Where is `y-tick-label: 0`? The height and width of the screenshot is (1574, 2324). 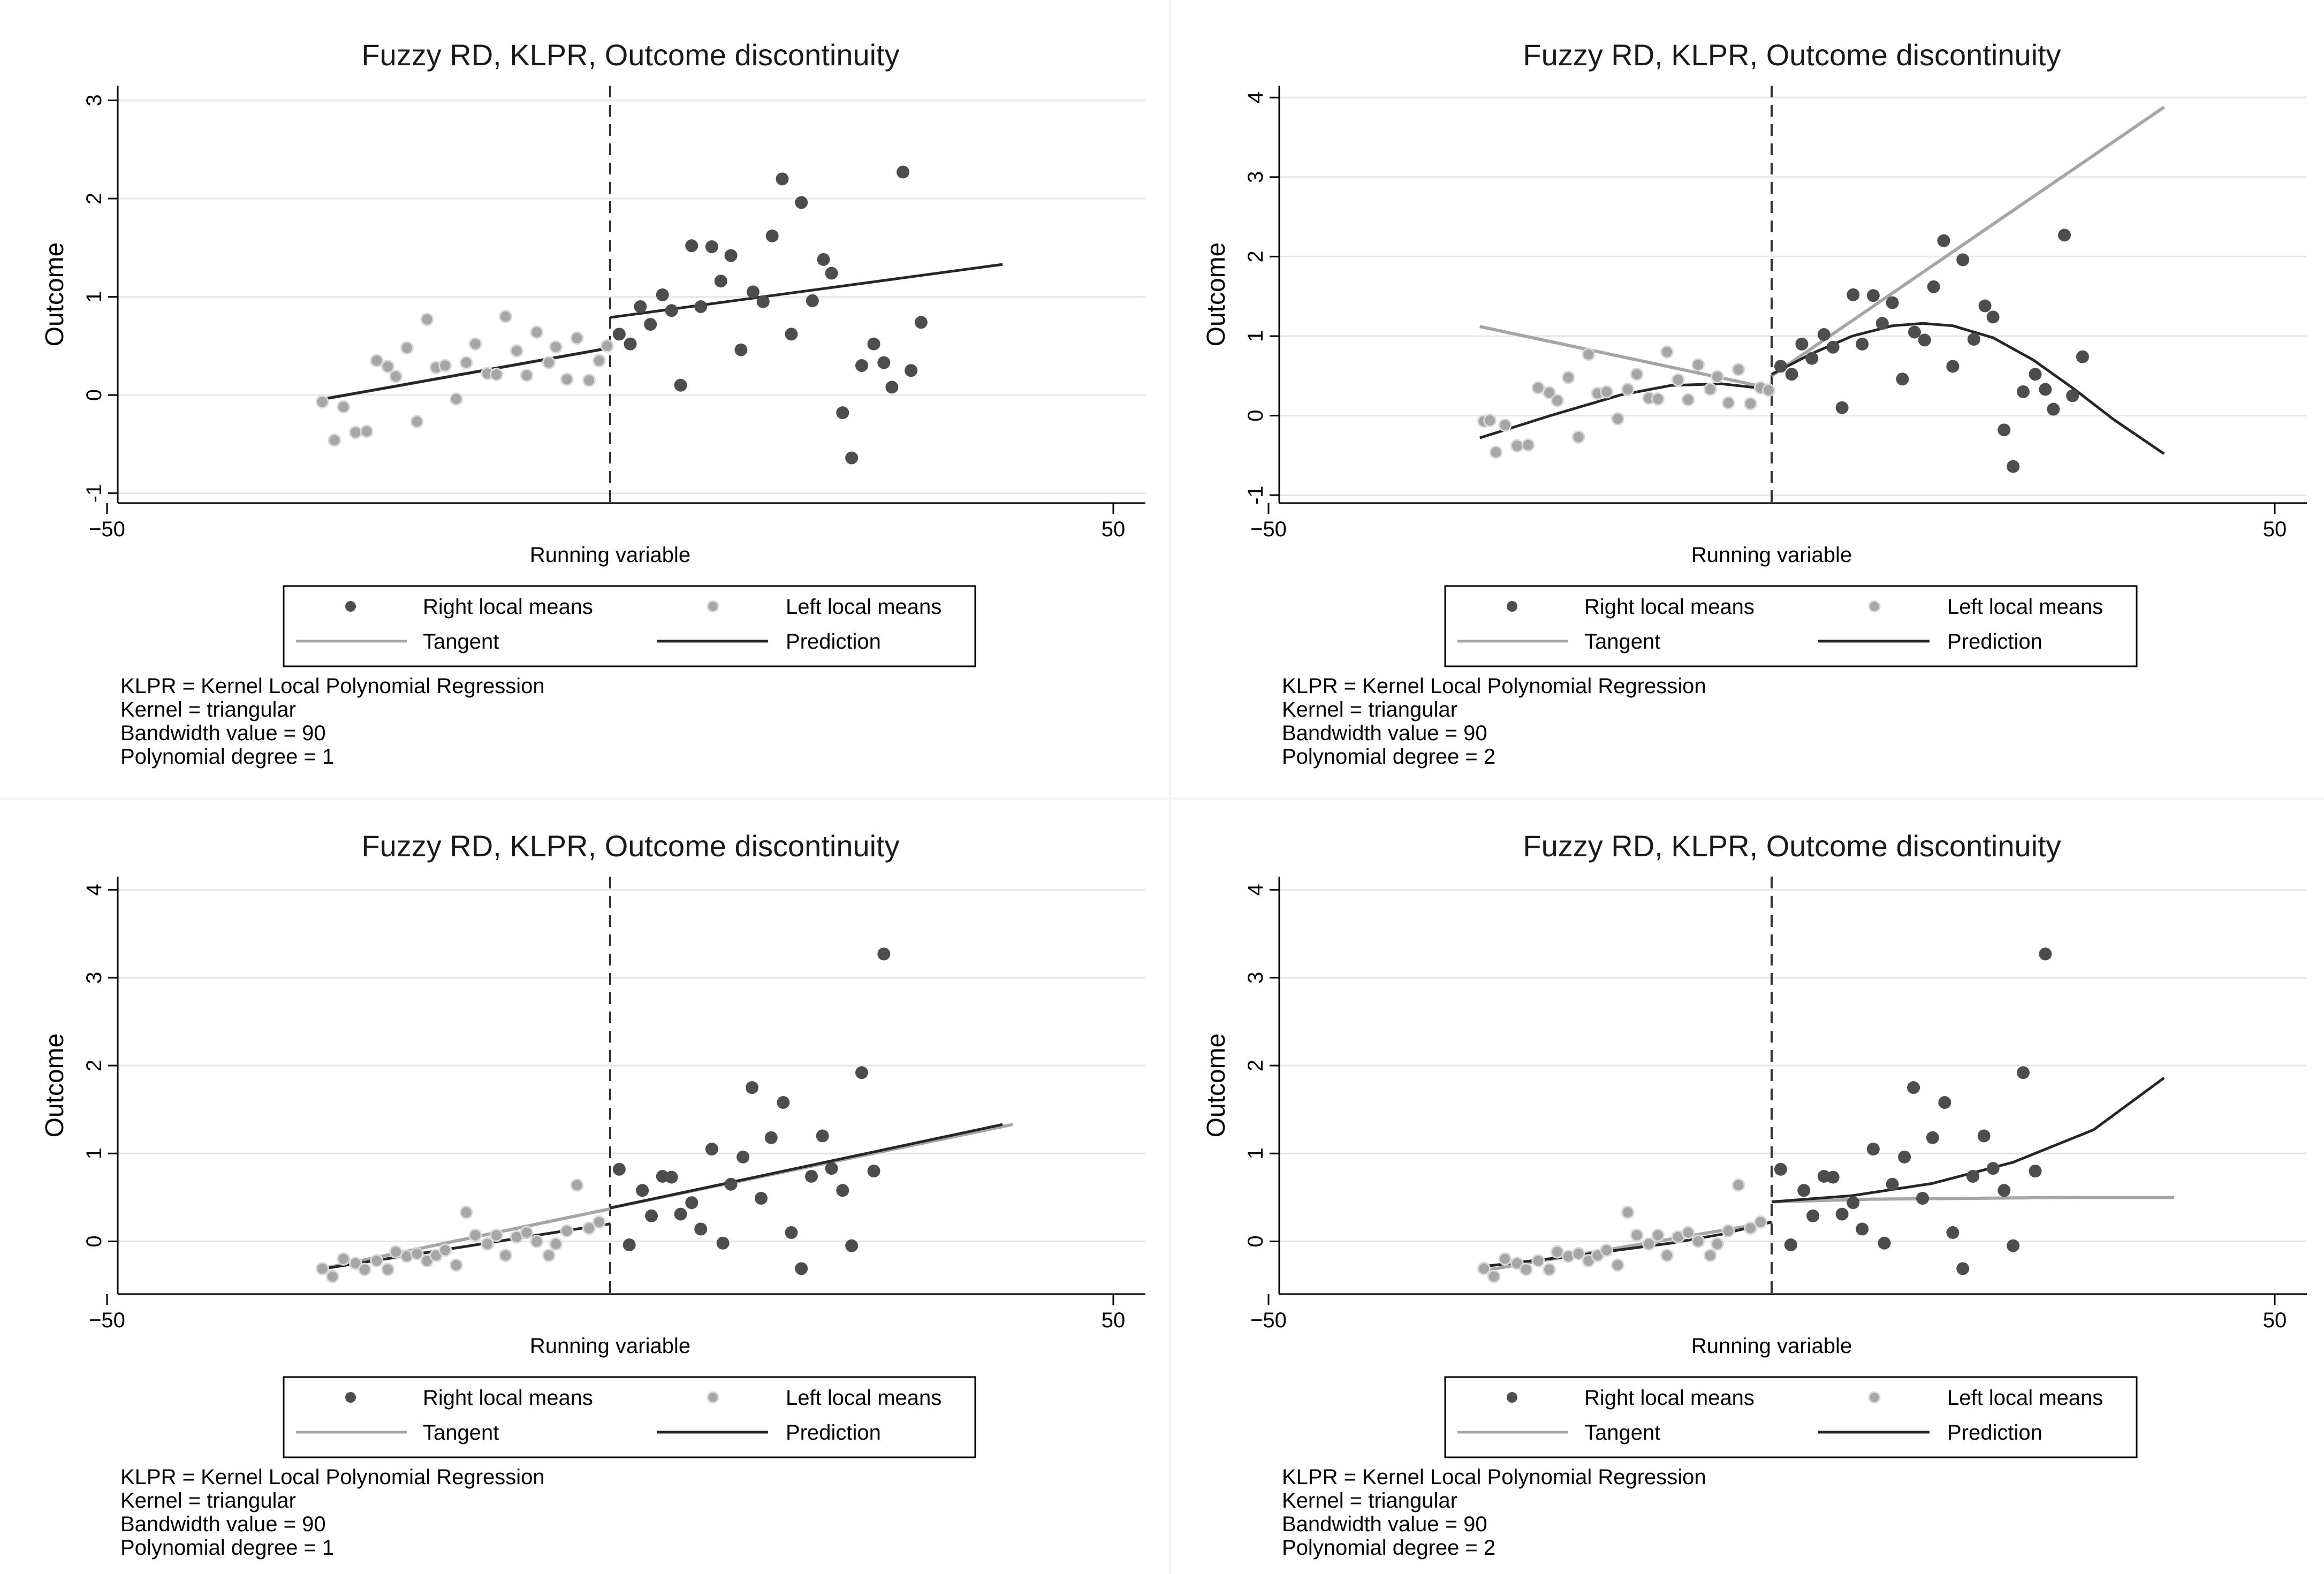 y-tick-label: 0 is located at coordinates (94, 1241).